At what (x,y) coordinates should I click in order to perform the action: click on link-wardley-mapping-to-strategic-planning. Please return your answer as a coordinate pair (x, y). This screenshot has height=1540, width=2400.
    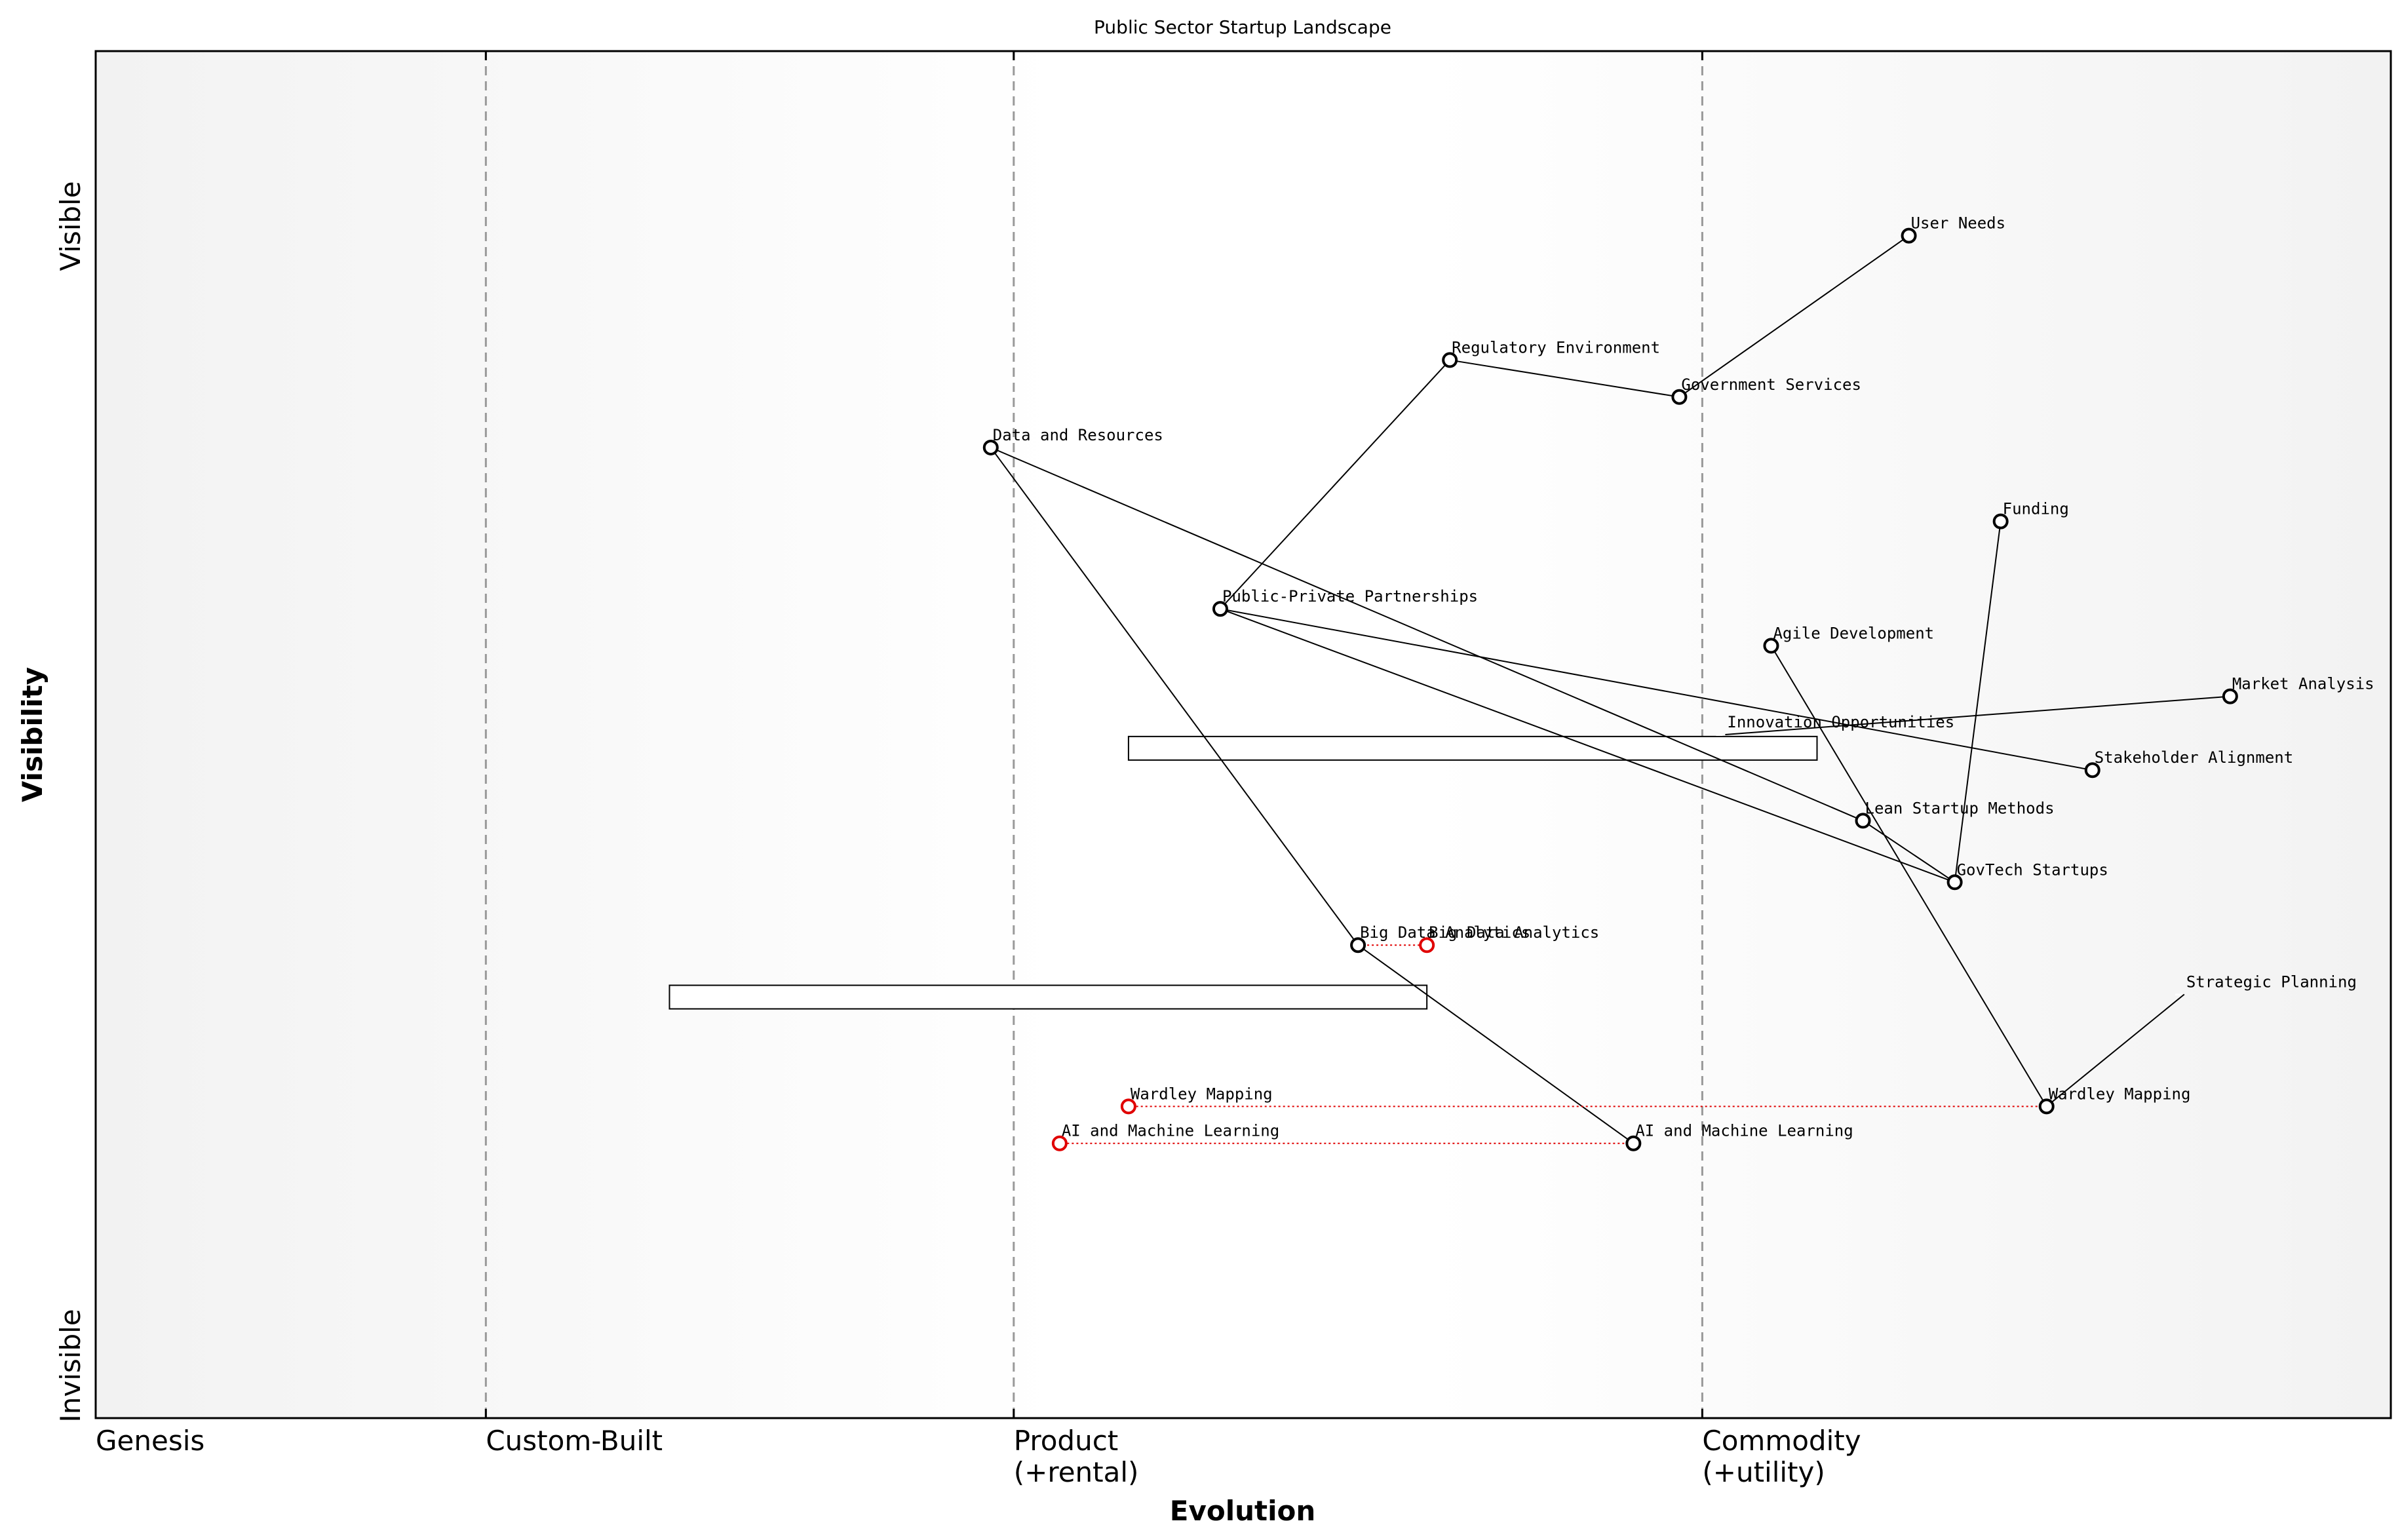
    Looking at the image, I should click on (2115, 1050).